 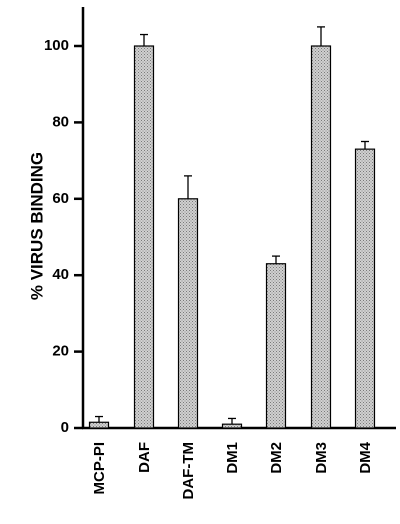 I want to click on bar-dm4, so click(x=365, y=288).